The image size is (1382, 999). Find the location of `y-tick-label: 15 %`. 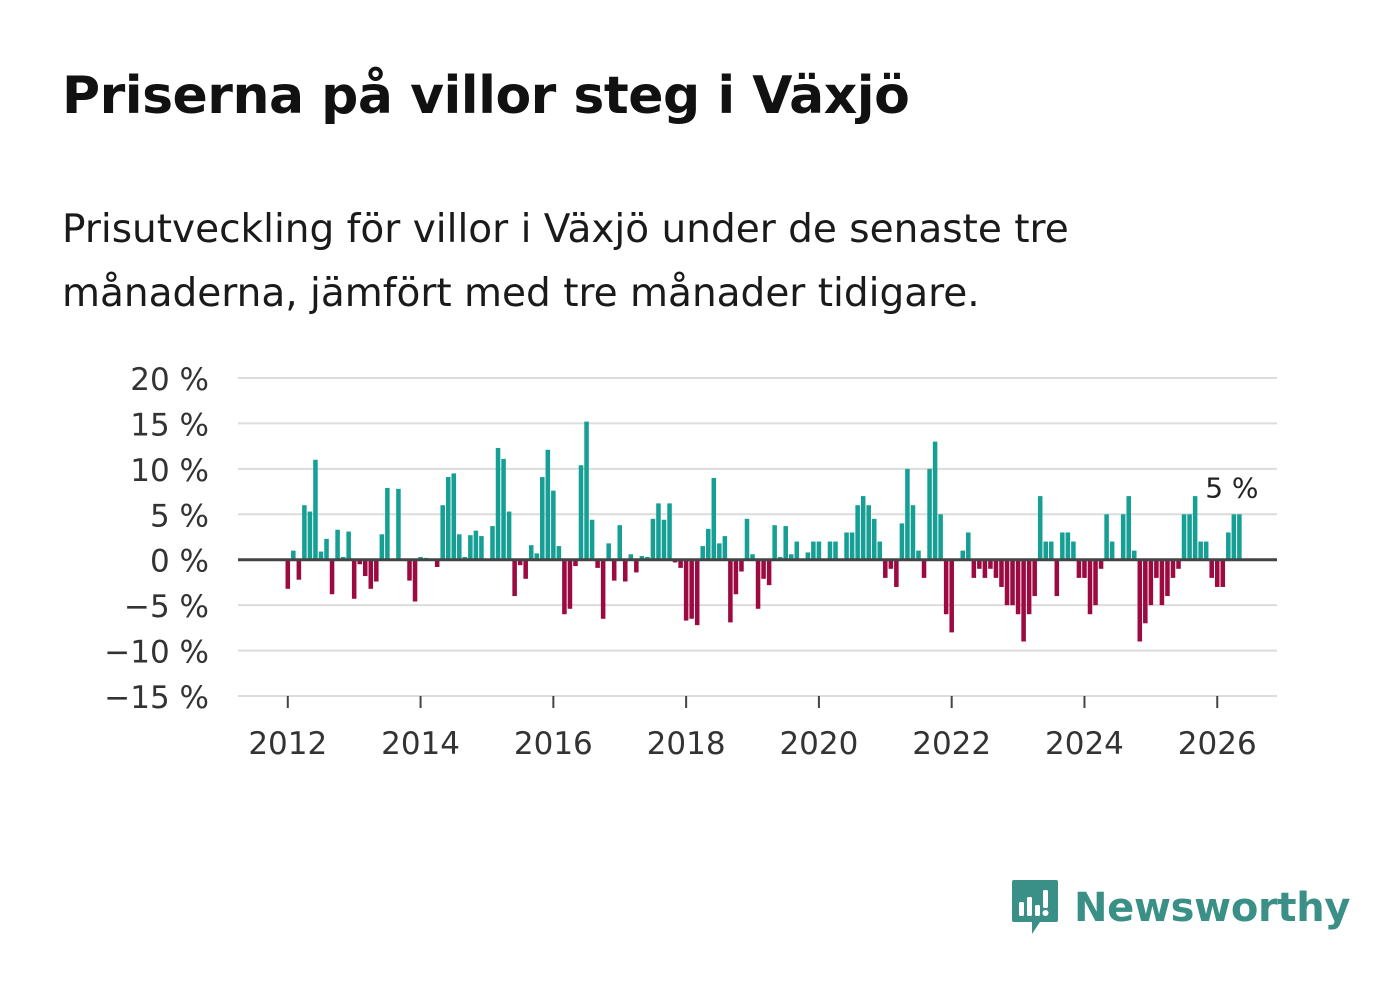

y-tick-label: 15 % is located at coordinates (169, 425).